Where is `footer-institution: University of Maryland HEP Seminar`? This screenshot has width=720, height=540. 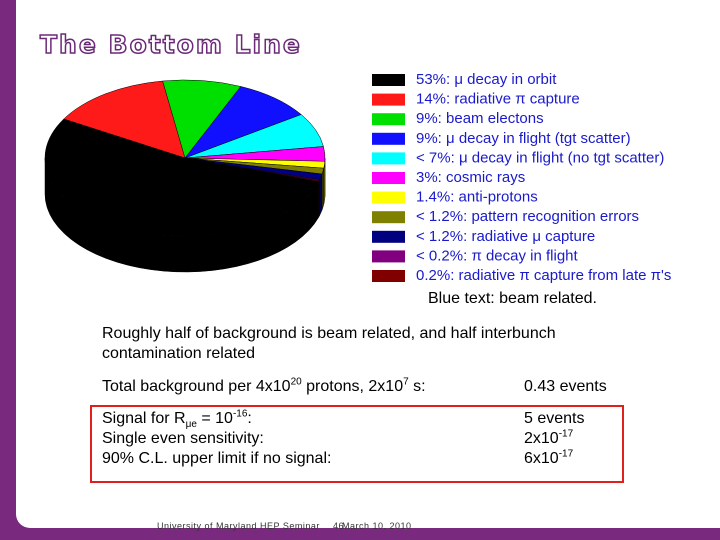
footer-institution: University of Maryland HEP Seminar is located at coordinates (238, 526).